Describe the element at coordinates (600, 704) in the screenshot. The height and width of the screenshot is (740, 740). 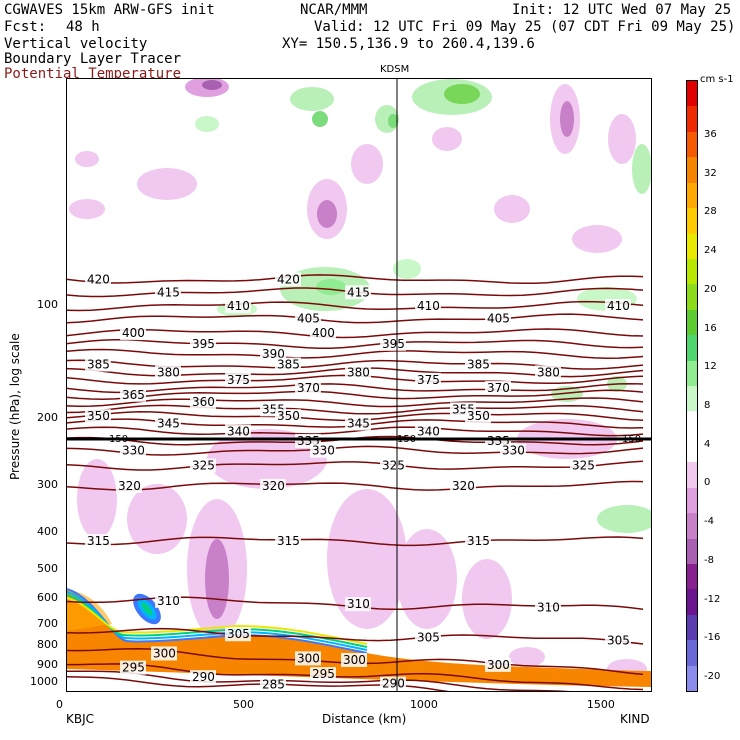
I see `x-tick-label: 1500` at that location.